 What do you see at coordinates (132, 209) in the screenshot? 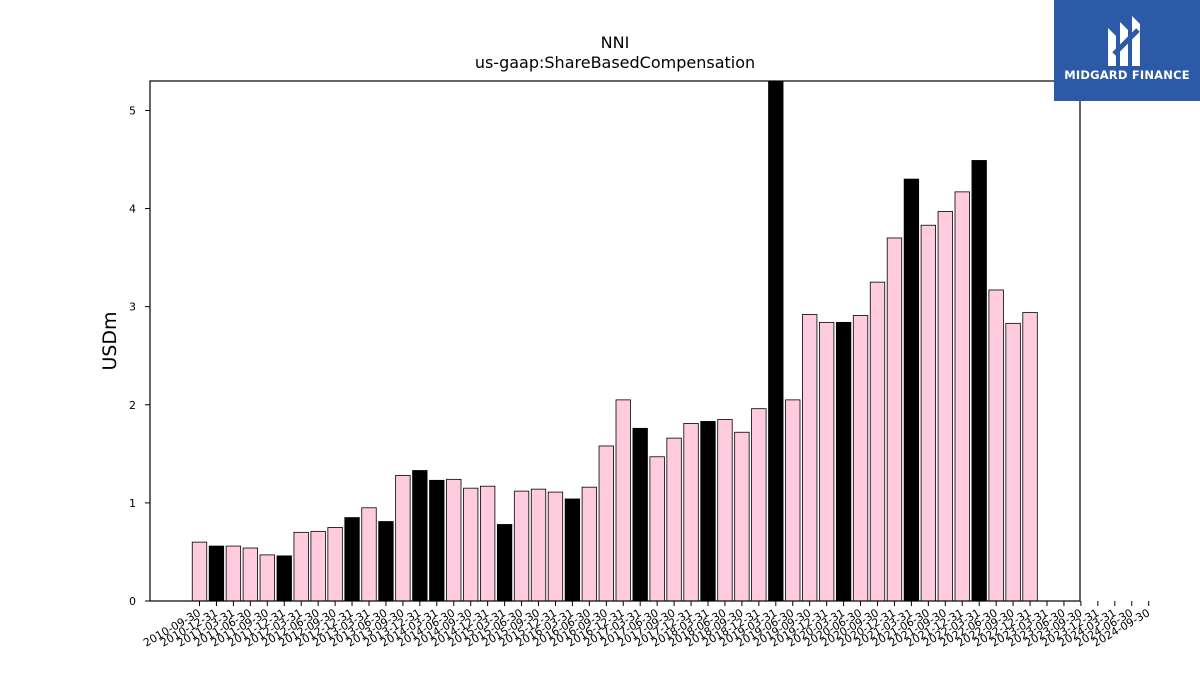
I see `y-tick-label-4: 4` at bounding box center [132, 209].